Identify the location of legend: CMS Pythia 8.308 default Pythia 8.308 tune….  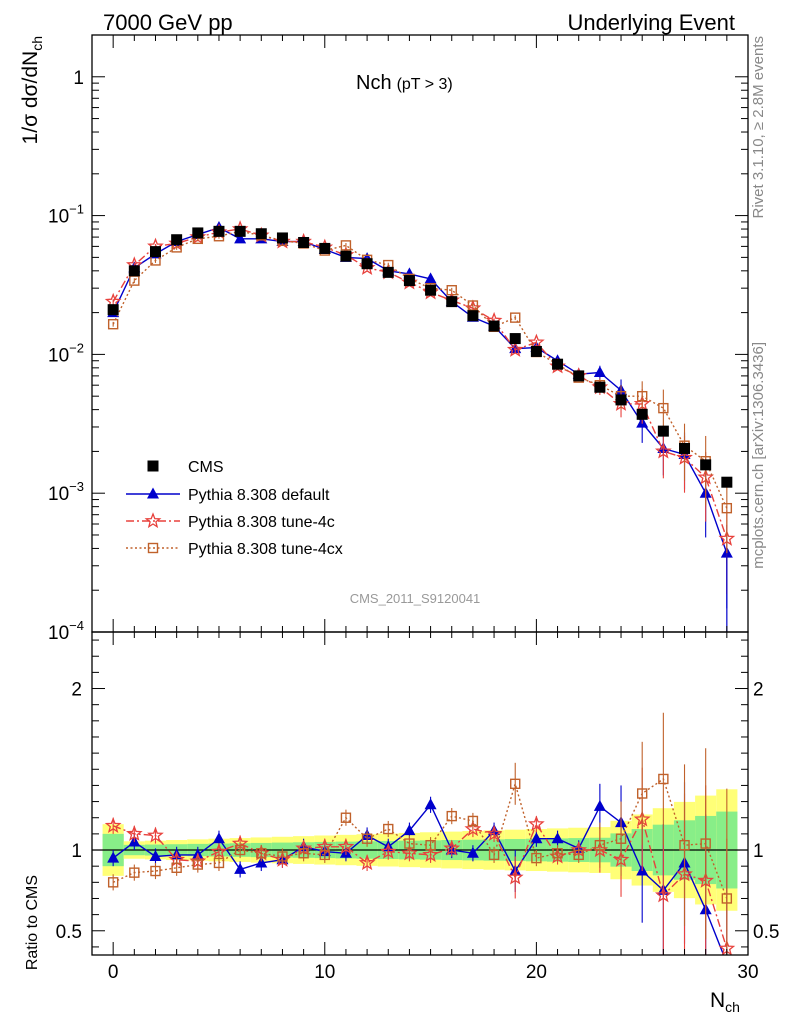
(234, 508).